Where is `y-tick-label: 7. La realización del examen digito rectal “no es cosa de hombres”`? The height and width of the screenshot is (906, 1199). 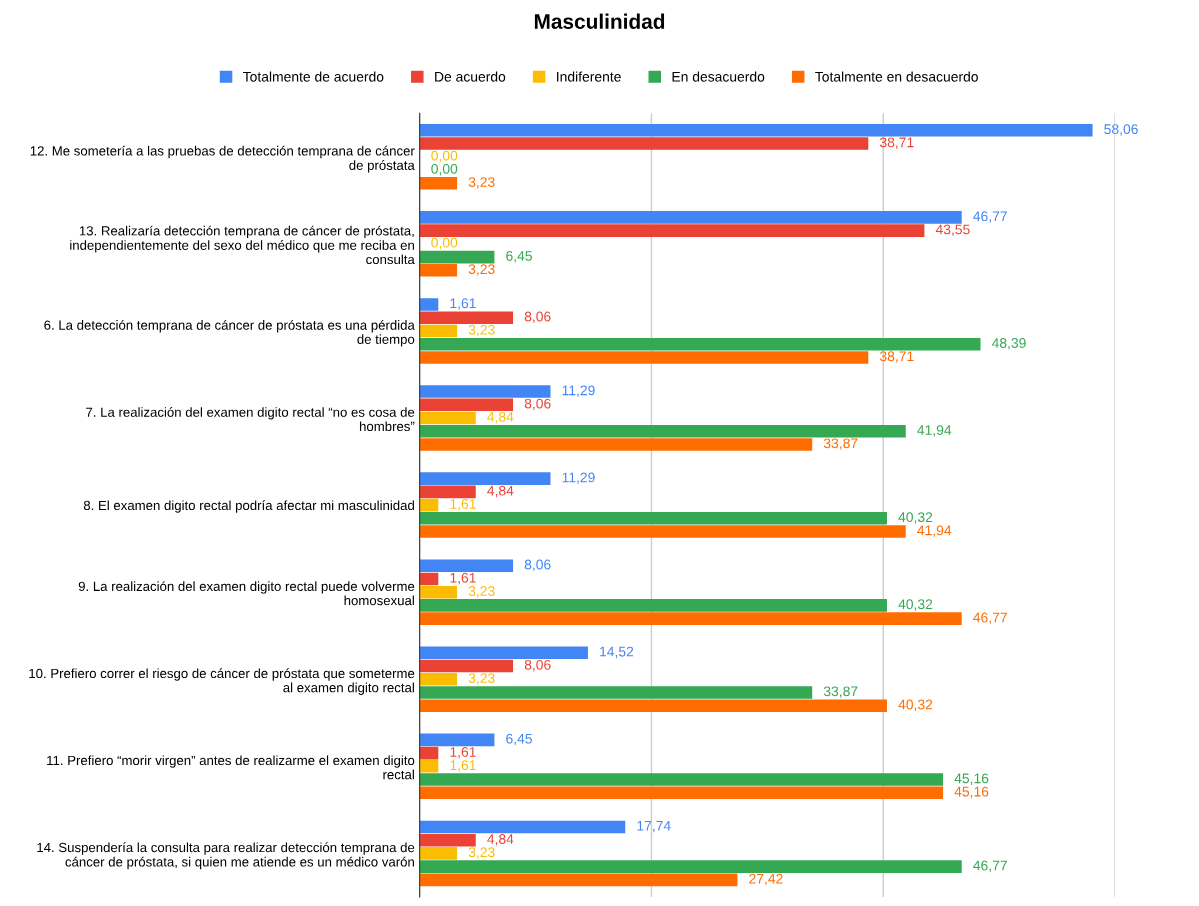 y-tick-label: 7. La realización del examen digito rectal “no es cosa de hombres” is located at coordinates (250, 419).